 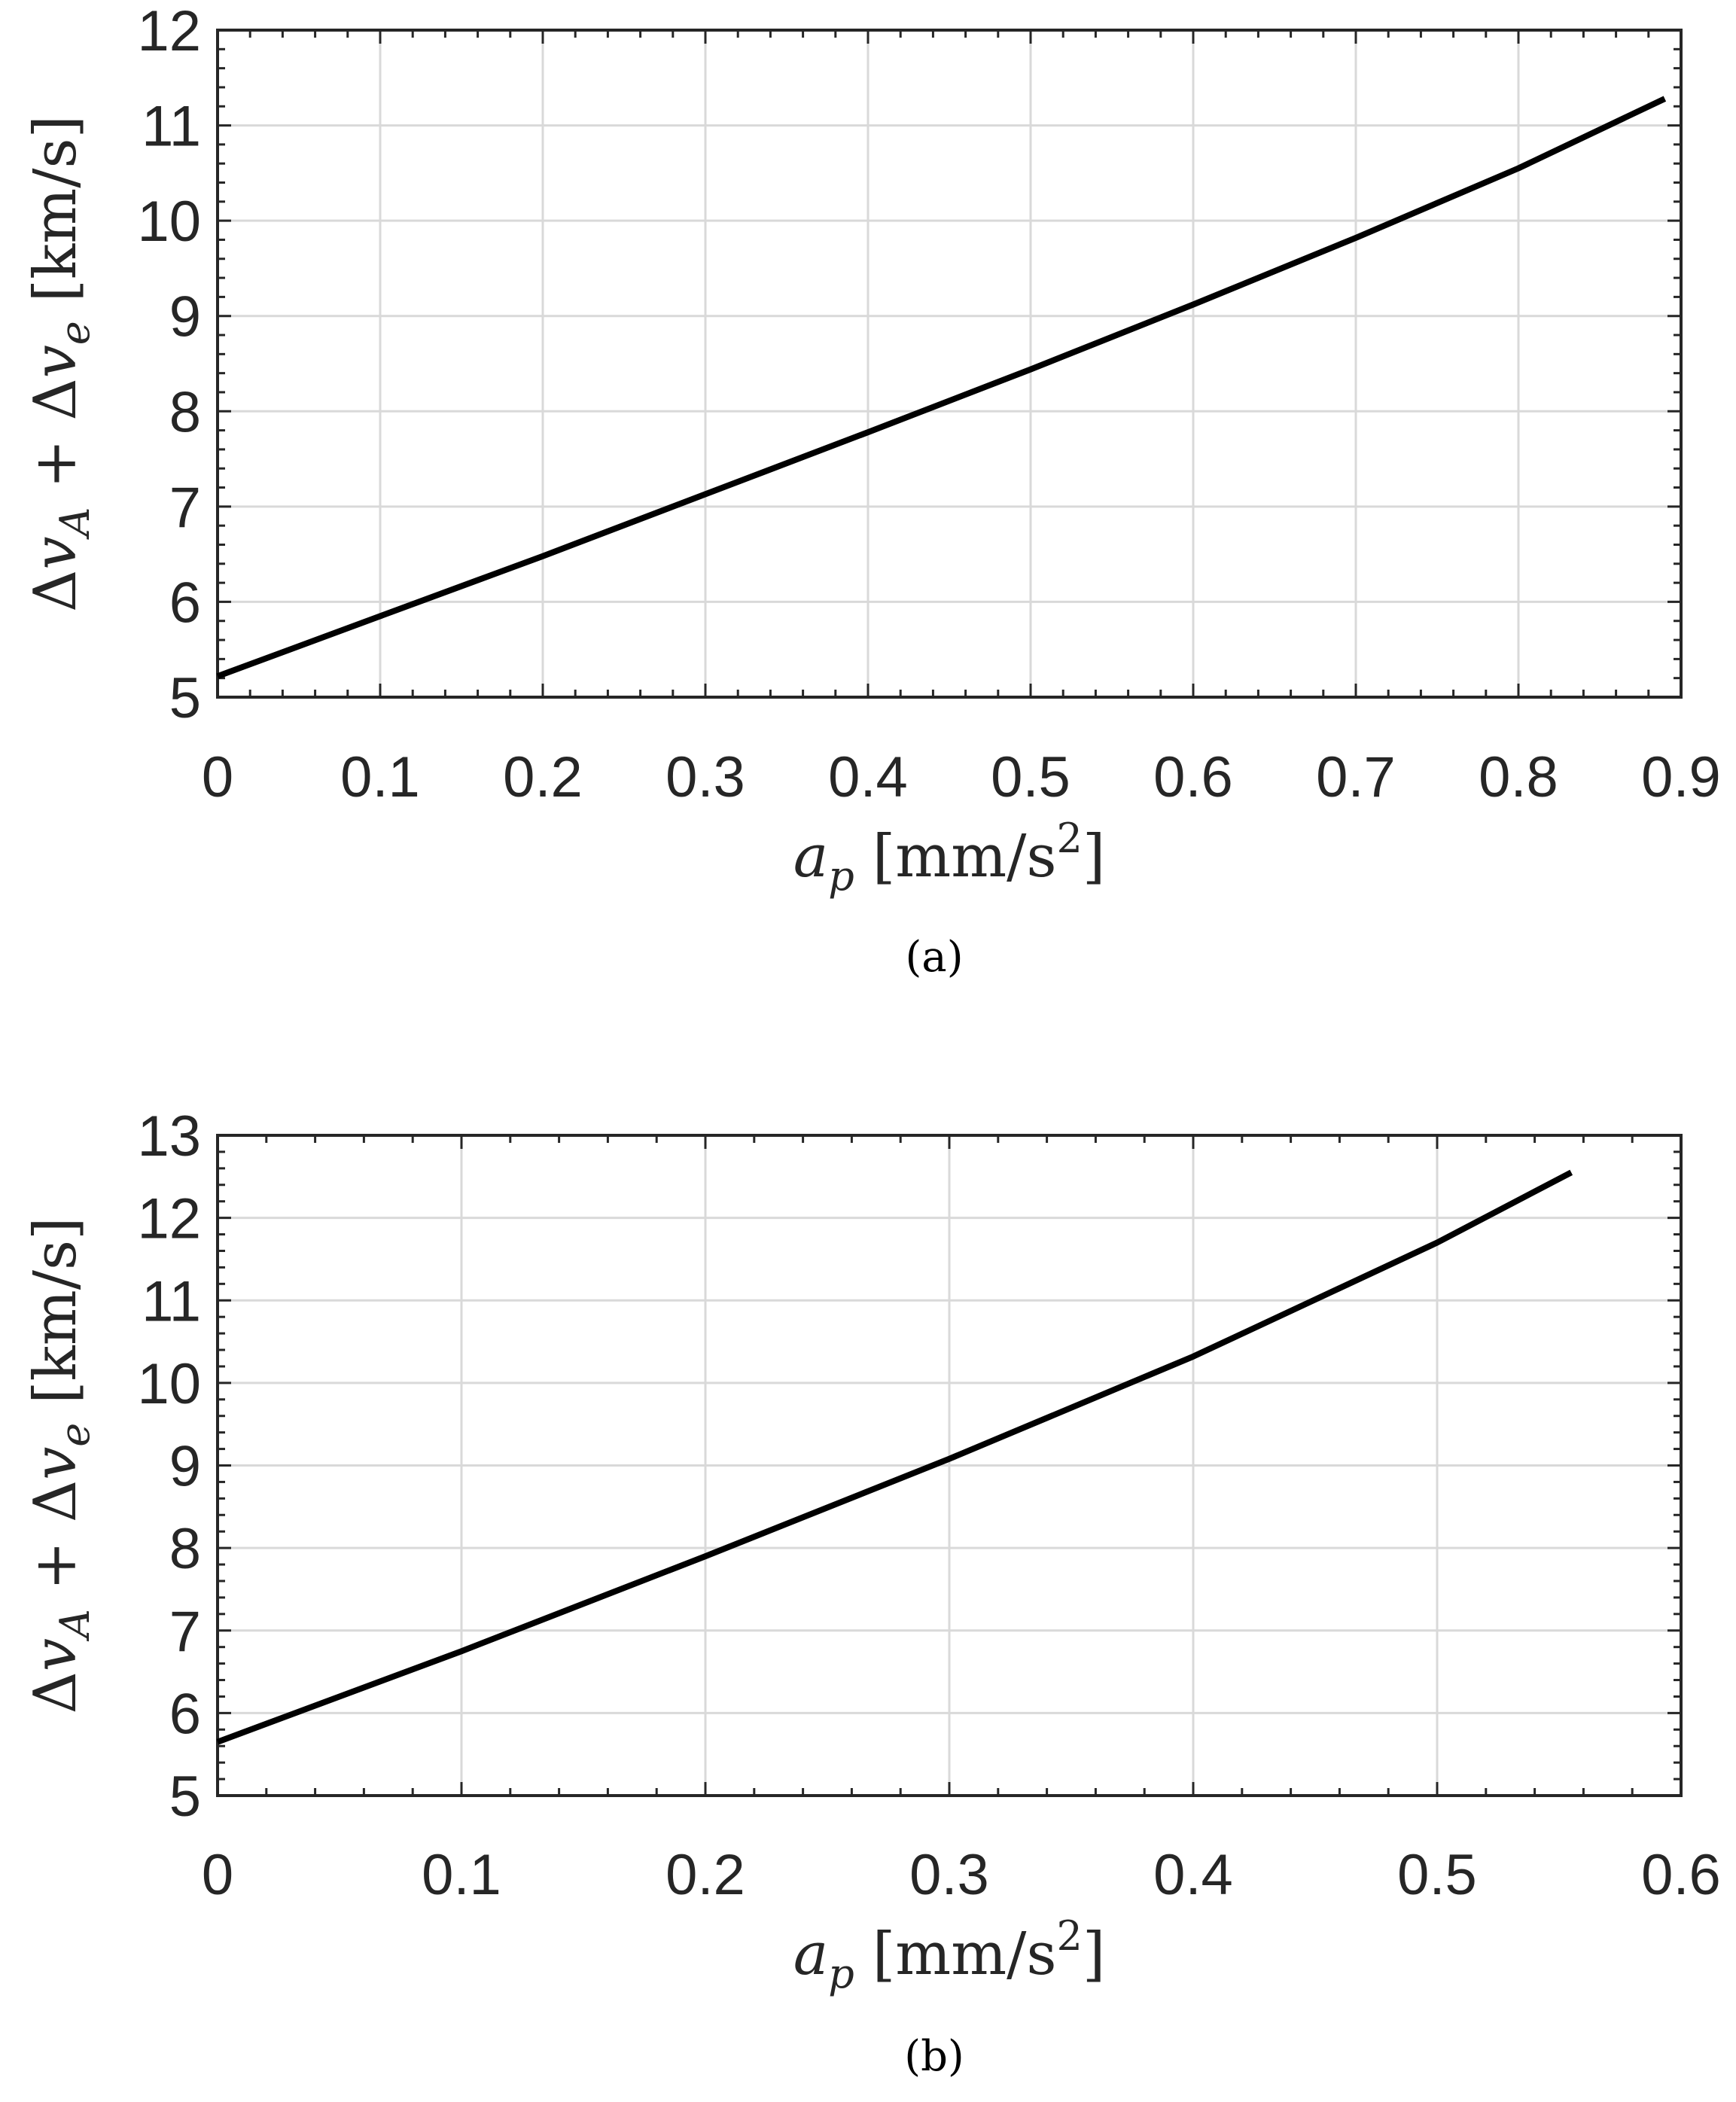 What do you see at coordinates (1681, 777) in the screenshot?
I see `x-tick-label: 0.9` at bounding box center [1681, 777].